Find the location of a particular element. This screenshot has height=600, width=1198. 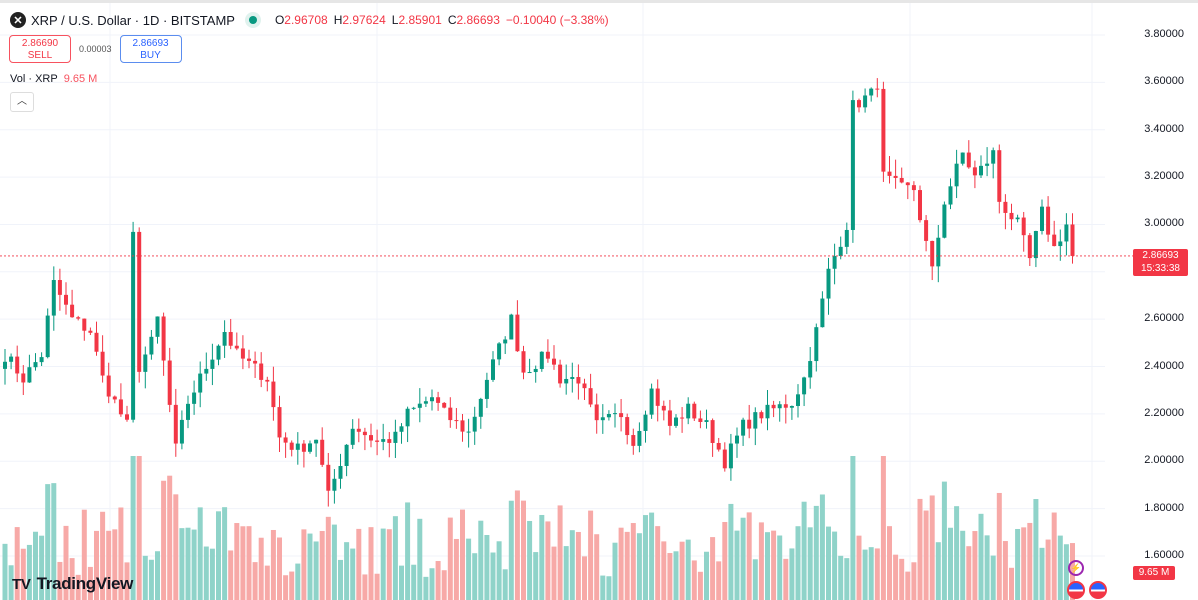

price-axis-label: 3.00000 is located at coordinates (1164, 223).